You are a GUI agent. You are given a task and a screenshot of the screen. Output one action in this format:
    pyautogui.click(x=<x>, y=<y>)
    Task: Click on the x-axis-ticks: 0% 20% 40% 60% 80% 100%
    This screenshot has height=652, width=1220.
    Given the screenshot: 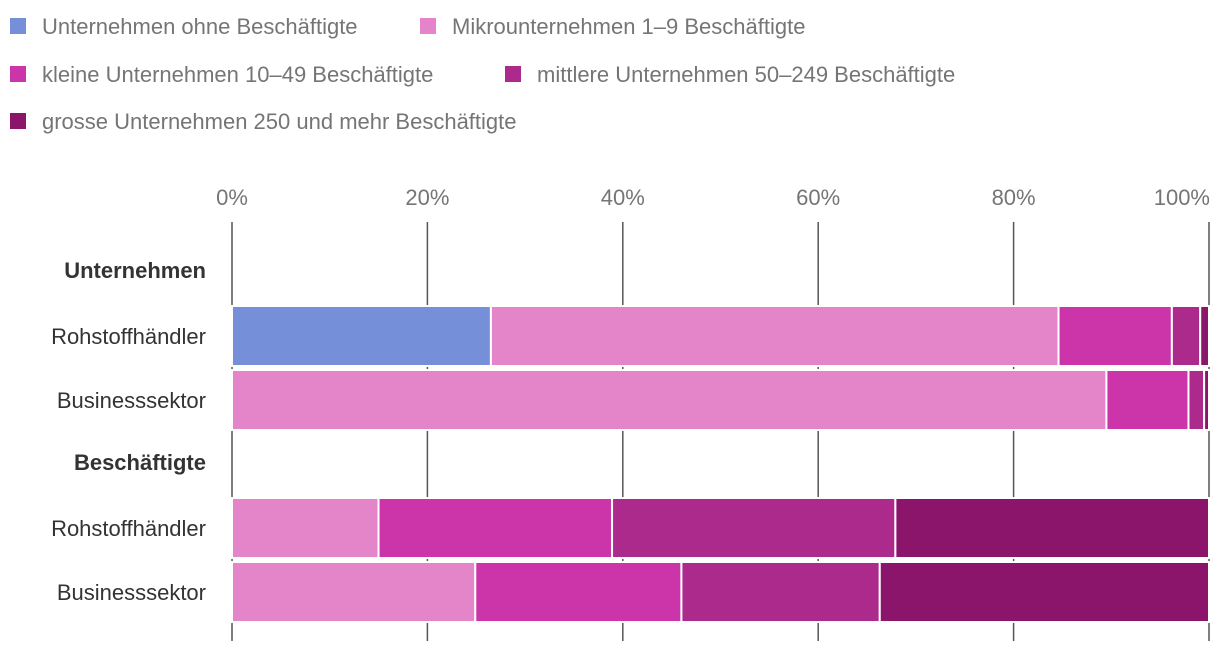 What is the action you would take?
    pyautogui.click(x=713, y=197)
    